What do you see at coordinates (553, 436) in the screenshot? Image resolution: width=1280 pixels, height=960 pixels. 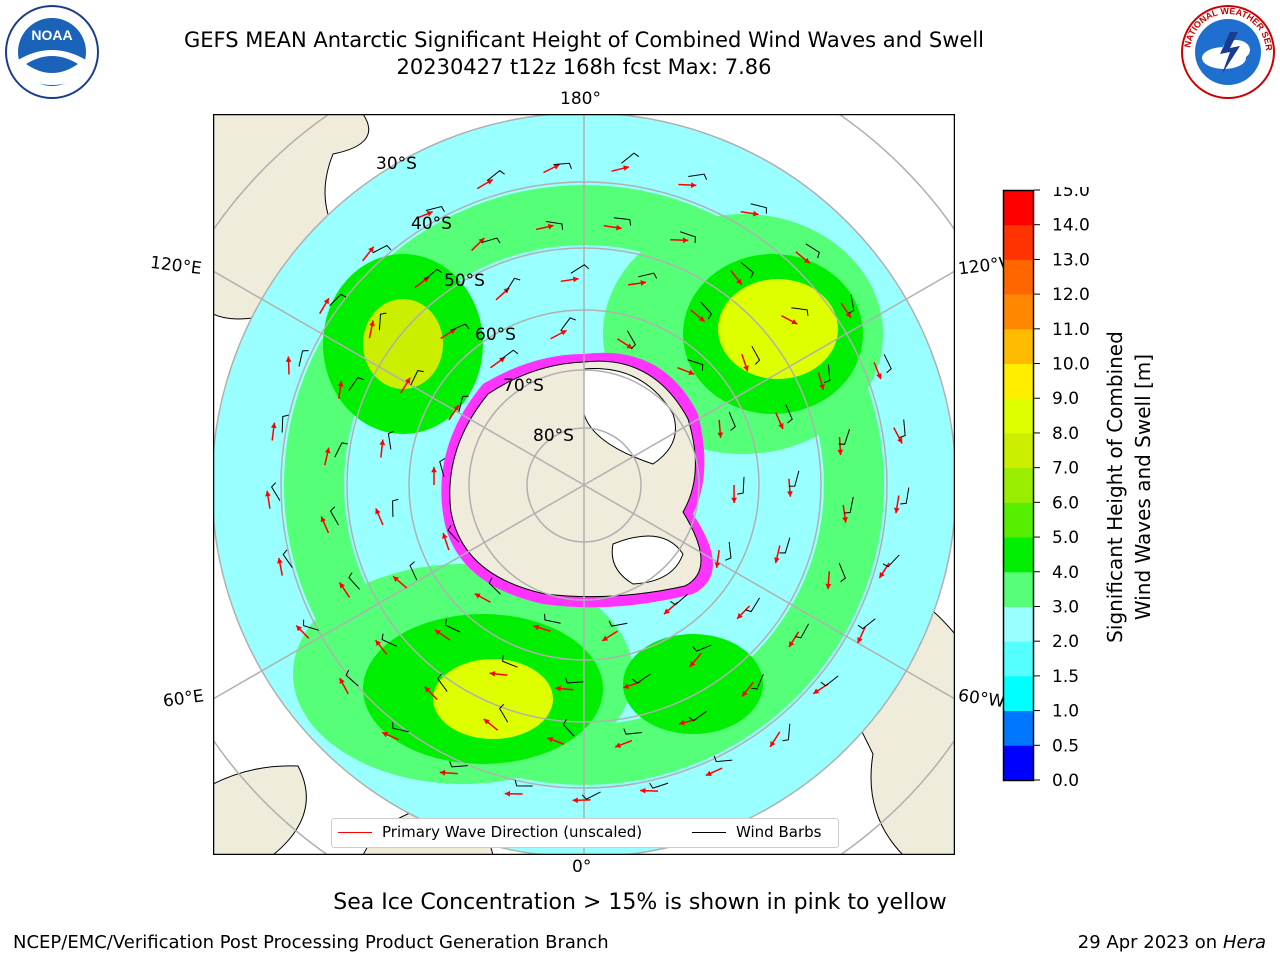 I see `lat-label-80s: 80°S` at bounding box center [553, 436].